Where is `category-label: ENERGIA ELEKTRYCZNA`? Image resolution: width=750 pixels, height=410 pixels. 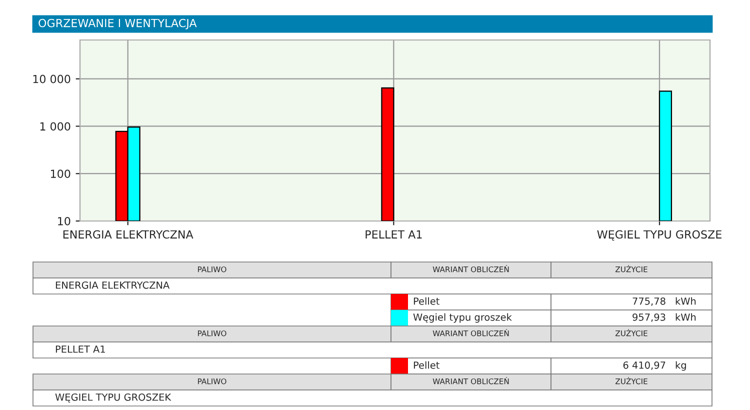
category-label: ENERGIA ELEKTRYCZNA is located at coordinates (113, 285).